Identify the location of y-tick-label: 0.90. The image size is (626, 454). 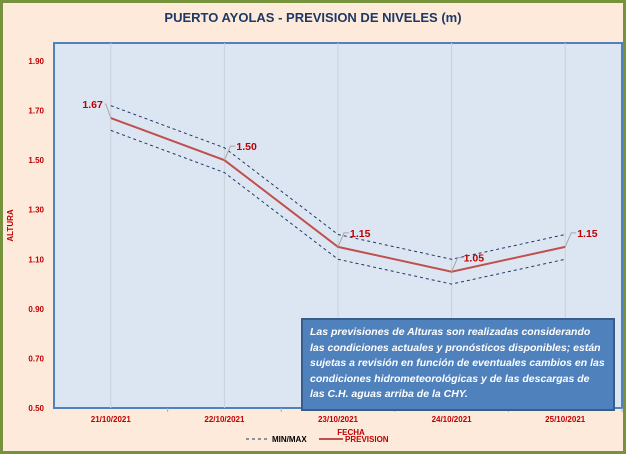
(36, 309).